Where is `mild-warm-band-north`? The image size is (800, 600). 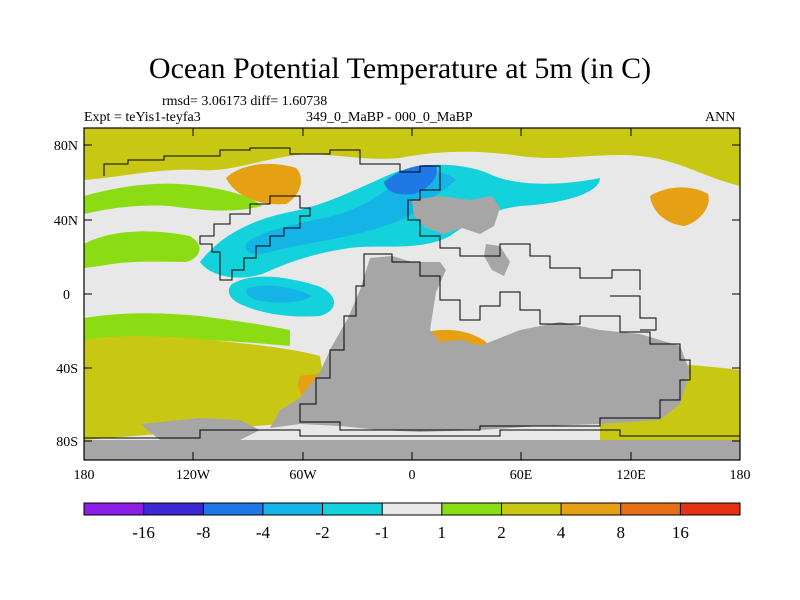 mild-warm-band-north is located at coordinates (173, 198).